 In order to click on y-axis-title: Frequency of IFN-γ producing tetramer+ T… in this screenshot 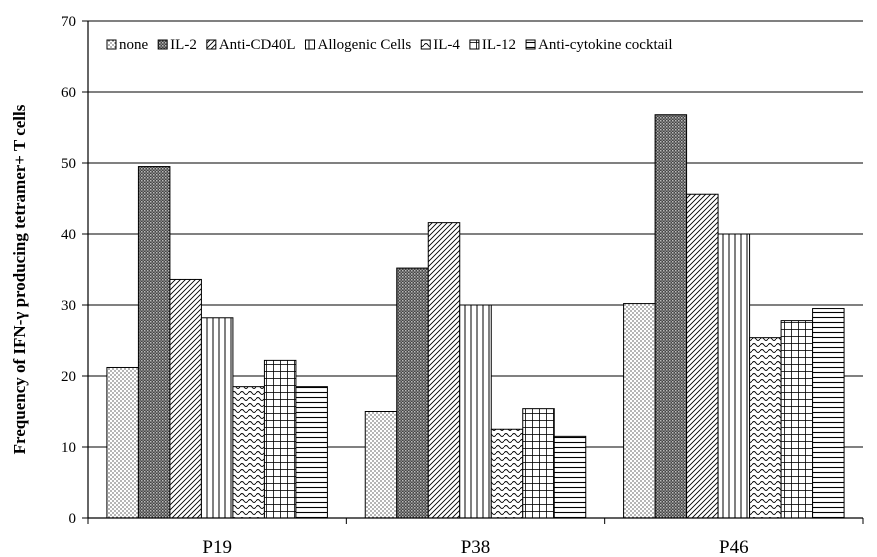, I will do `click(19, 279)`.